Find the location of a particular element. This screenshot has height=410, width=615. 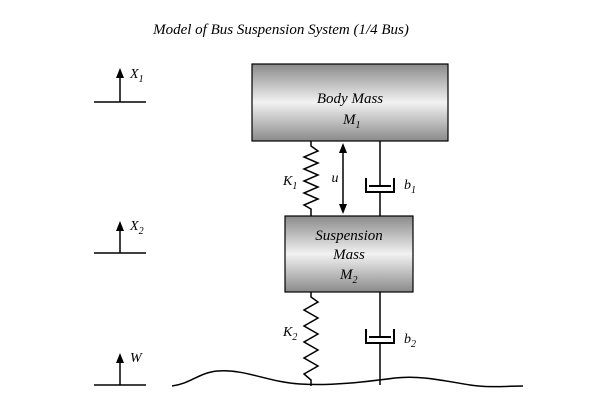

suspension-mass-label-line1: Suspension is located at coordinates (349, 236).